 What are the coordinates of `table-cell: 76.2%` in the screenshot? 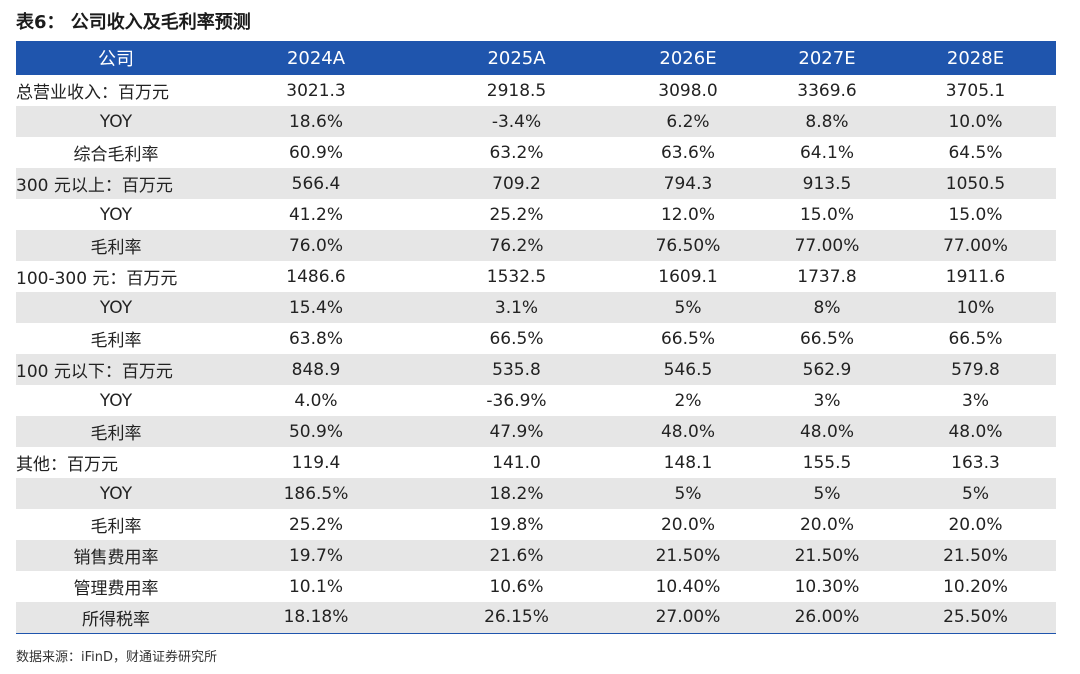 It's located at (516, 245).